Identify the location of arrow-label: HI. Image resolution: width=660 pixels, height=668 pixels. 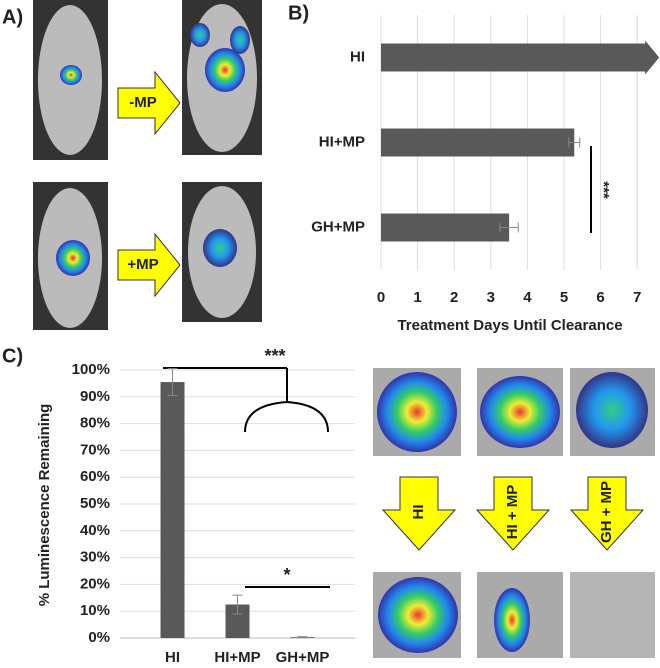
(418, 512).